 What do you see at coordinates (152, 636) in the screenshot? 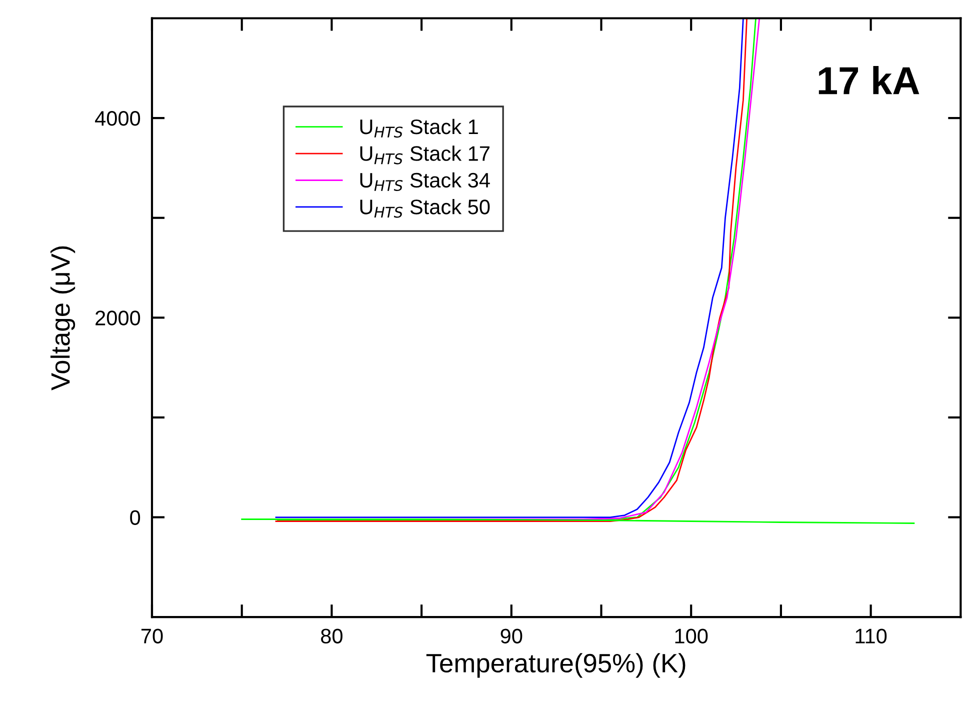
I see `x-tick-label: 70` at bounding box center [152, 636].